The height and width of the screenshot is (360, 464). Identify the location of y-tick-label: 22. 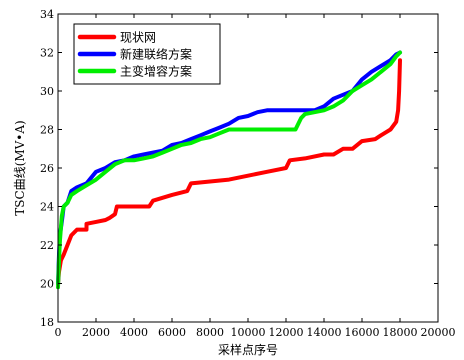
(47, 245).